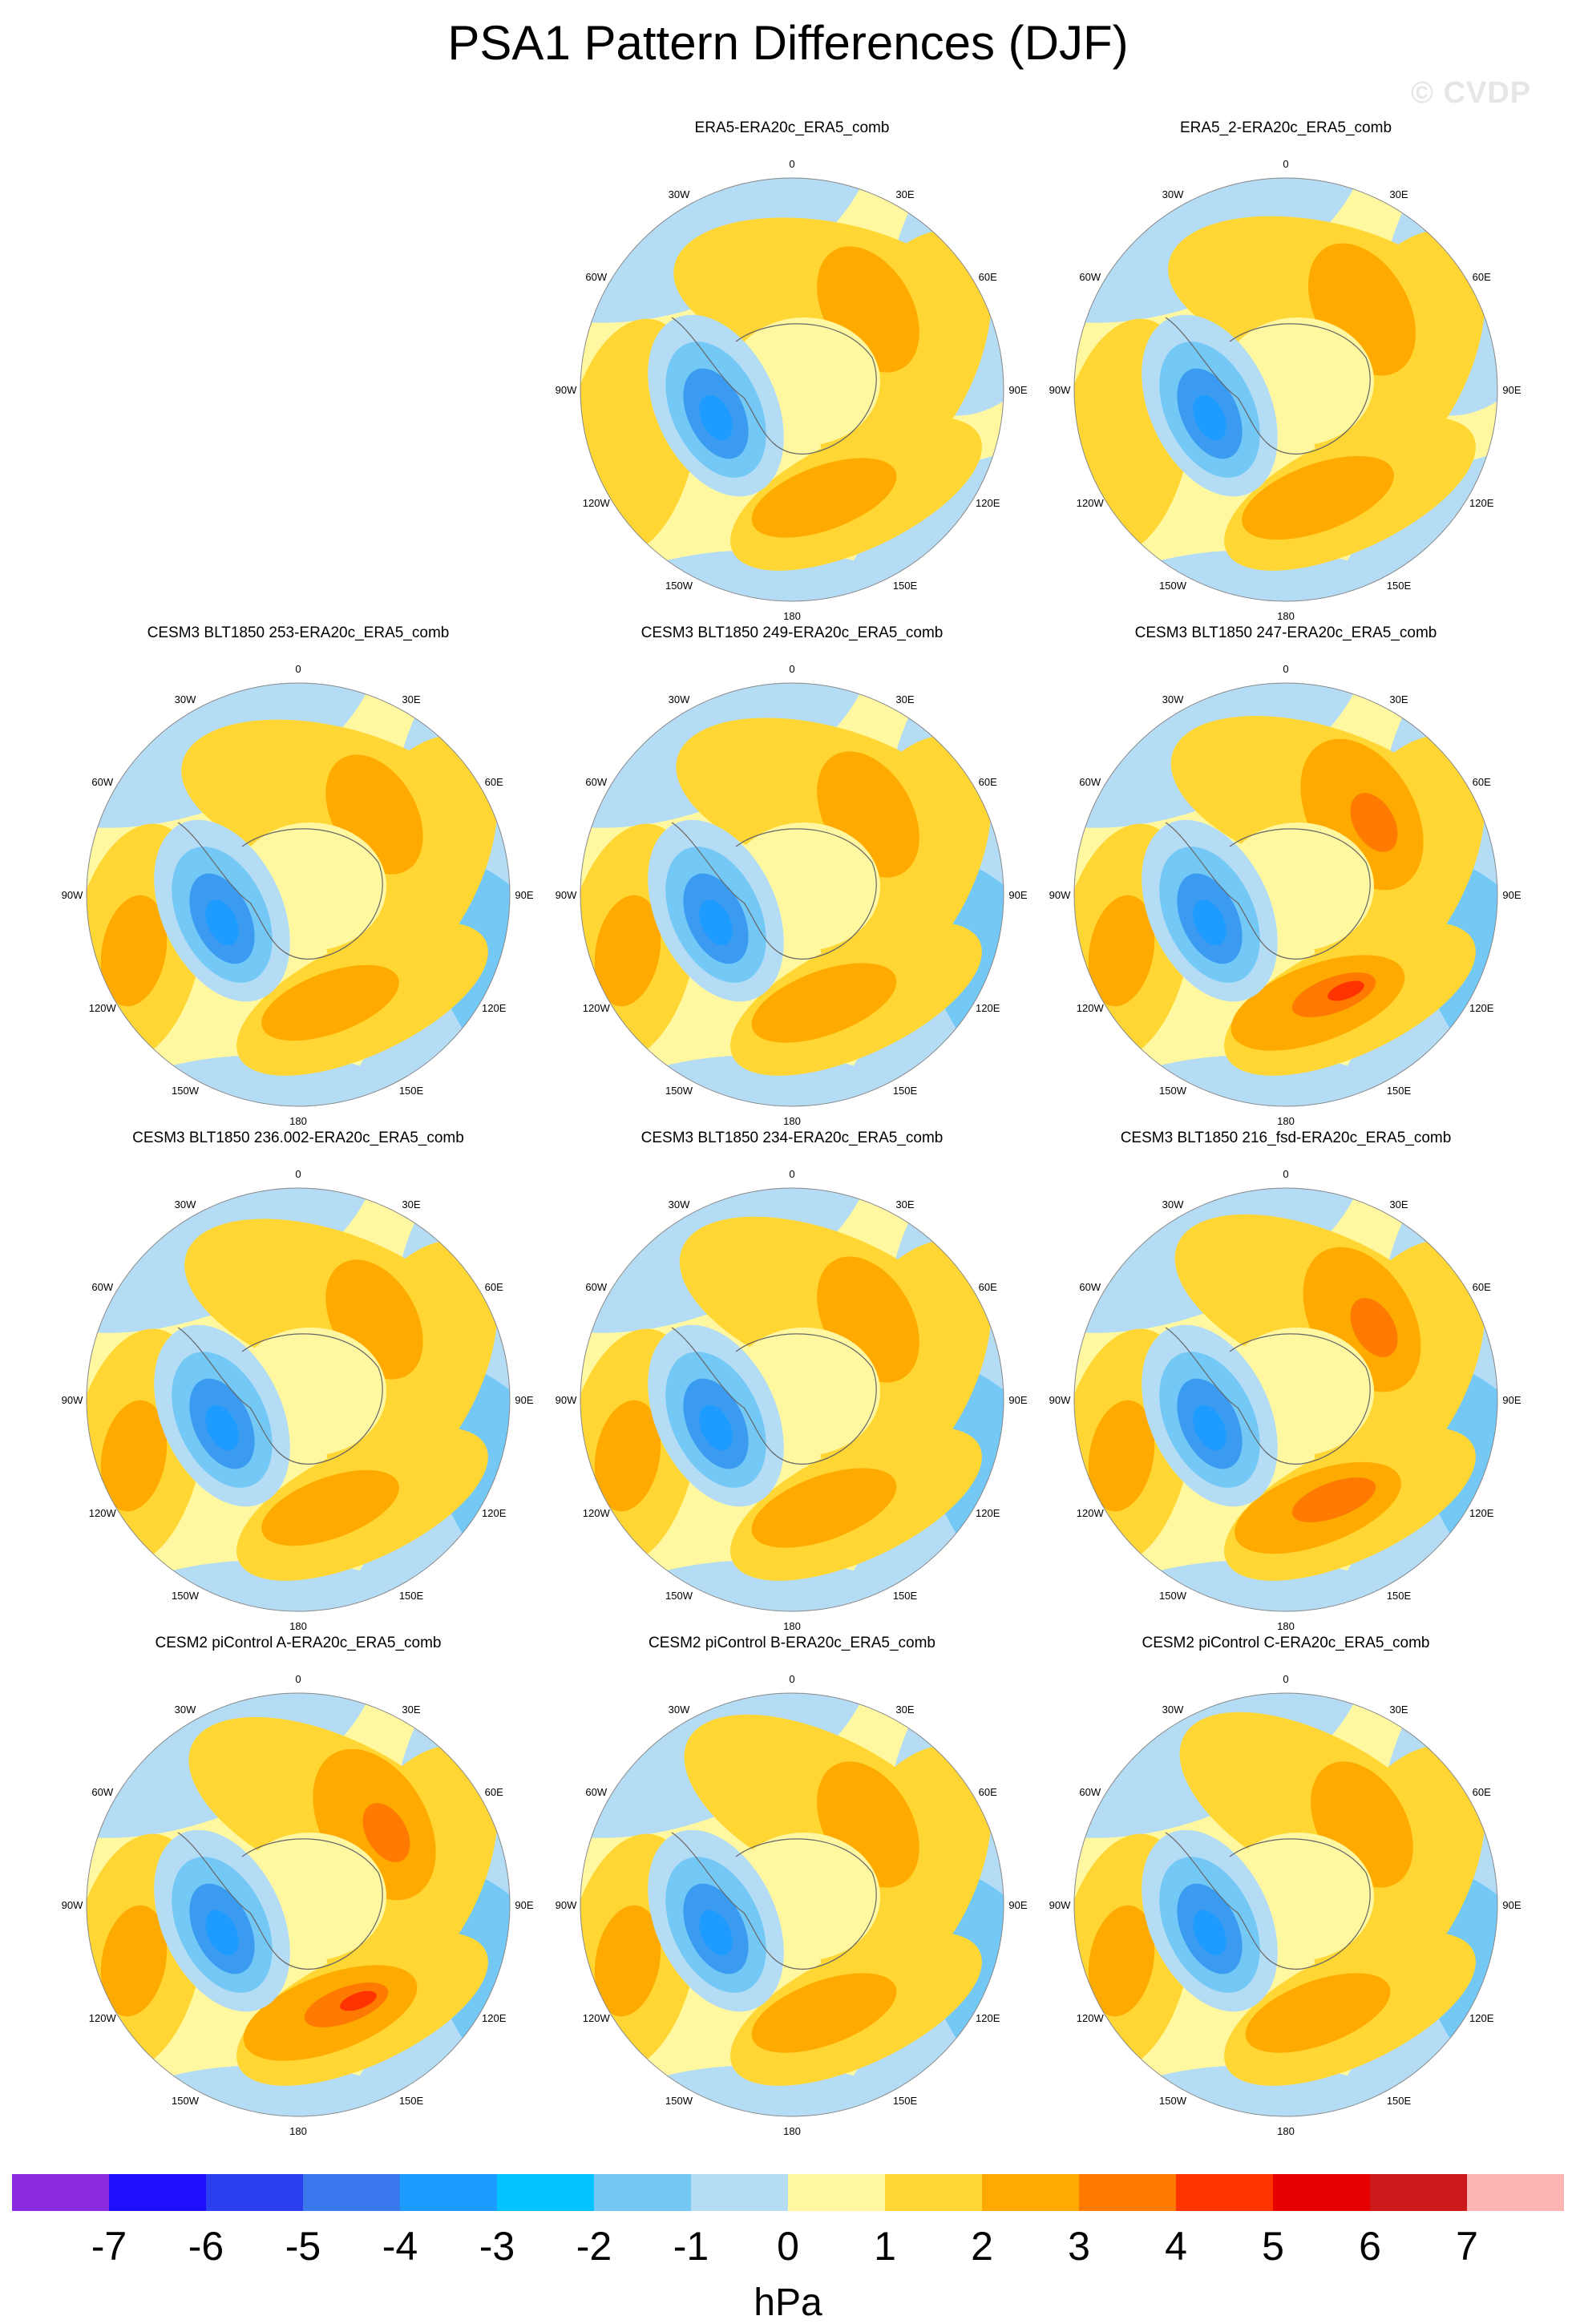  What do you see at coordinates (1471, 93) in the screenshot?
I see `watermark: © CVDP` at bounding box center [1471, 93].